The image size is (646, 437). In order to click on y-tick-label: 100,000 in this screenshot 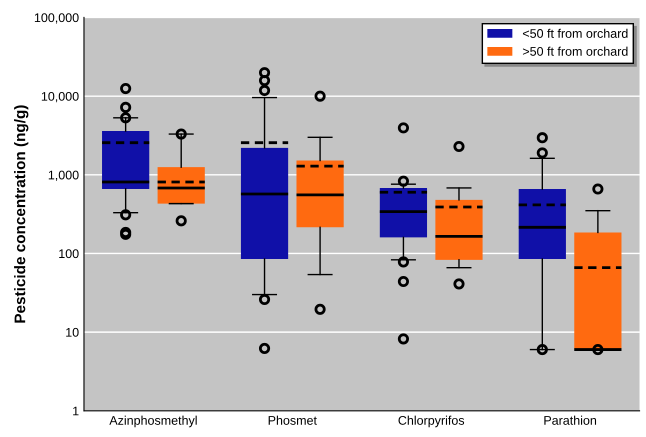, I will do `click(56, 18)`.